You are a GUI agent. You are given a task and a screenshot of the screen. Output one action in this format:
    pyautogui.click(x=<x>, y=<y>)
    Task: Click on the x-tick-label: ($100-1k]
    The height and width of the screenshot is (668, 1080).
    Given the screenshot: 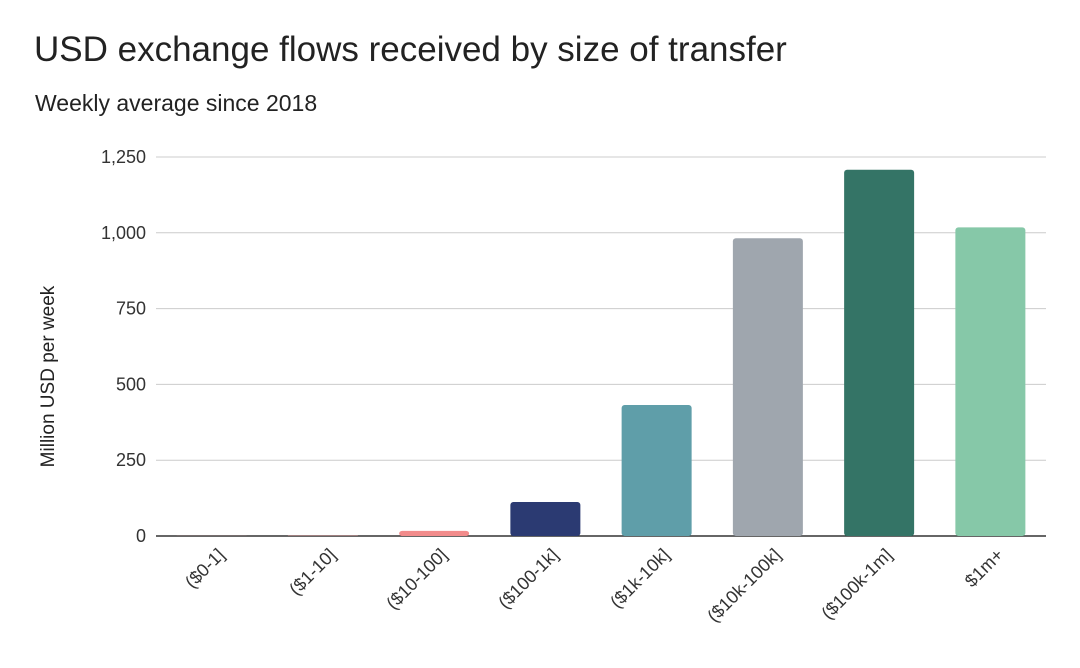 What is the action you would take?
    pyautogui.click(x=528, y=579)
    